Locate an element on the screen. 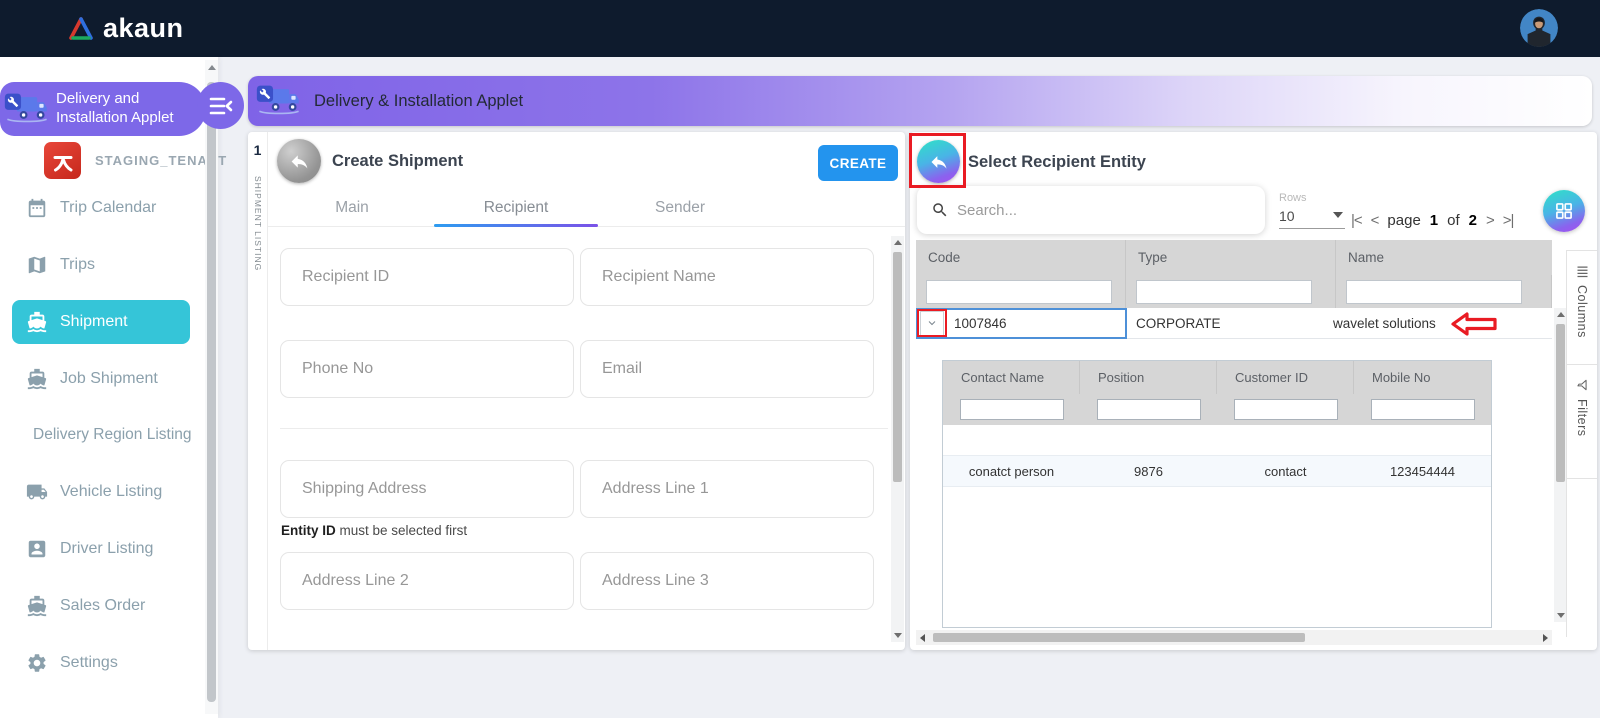  sidebar-item-sales-order: Sales Order is located at coordinates (110, 606).